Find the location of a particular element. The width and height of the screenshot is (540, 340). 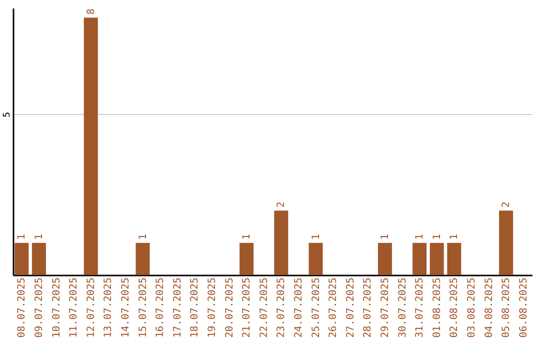

x-tick-label: 01.08.2025 is located at coordinates (437, 308).